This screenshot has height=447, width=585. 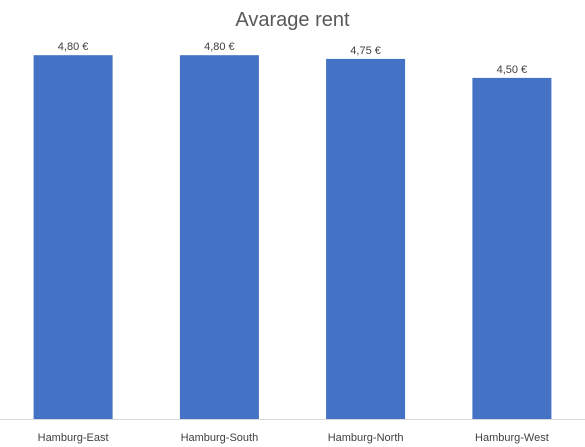 I want to click on category-label-hamburg-west: Hamburg-West, so click(x=512, y=438).